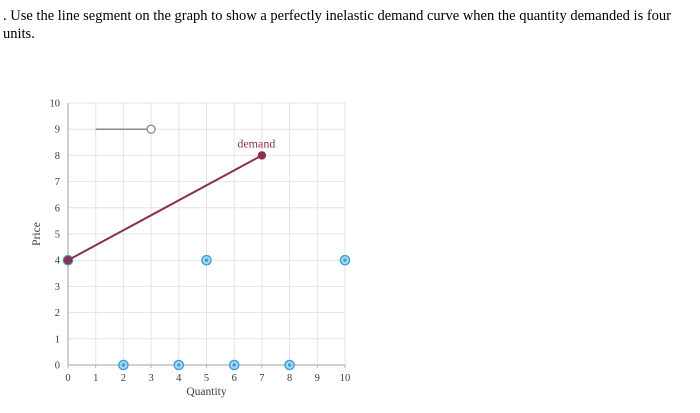 The width and height of the screenshot is (700, 413). I want to click on y-tick-label: 7, so click(57, 182).